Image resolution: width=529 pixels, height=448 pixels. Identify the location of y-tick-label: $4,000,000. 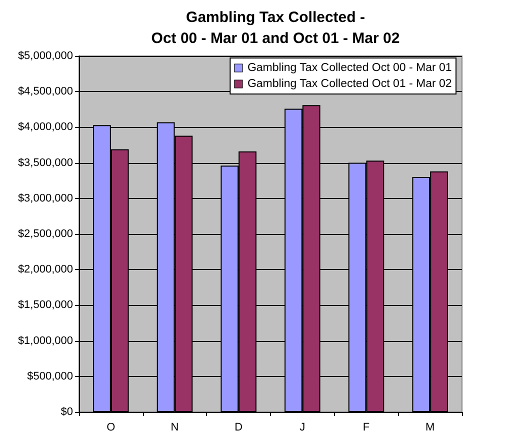
(45, 127).